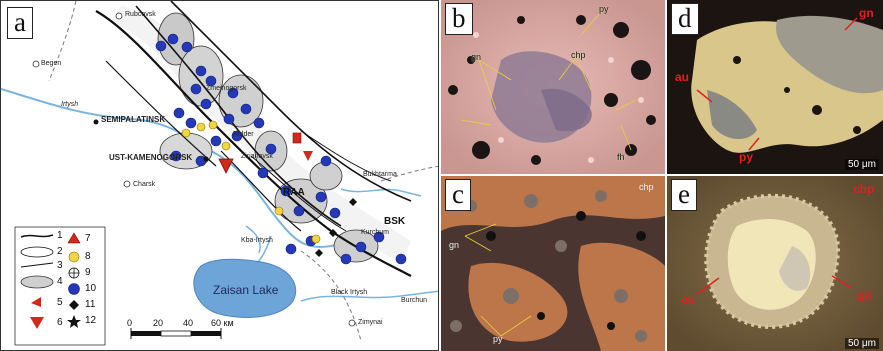 The image size is (883, 351). What do you see at coordinates (88, 256) in the screenshot?
I see `legend-8: 8` at bounding box center [88, 256].